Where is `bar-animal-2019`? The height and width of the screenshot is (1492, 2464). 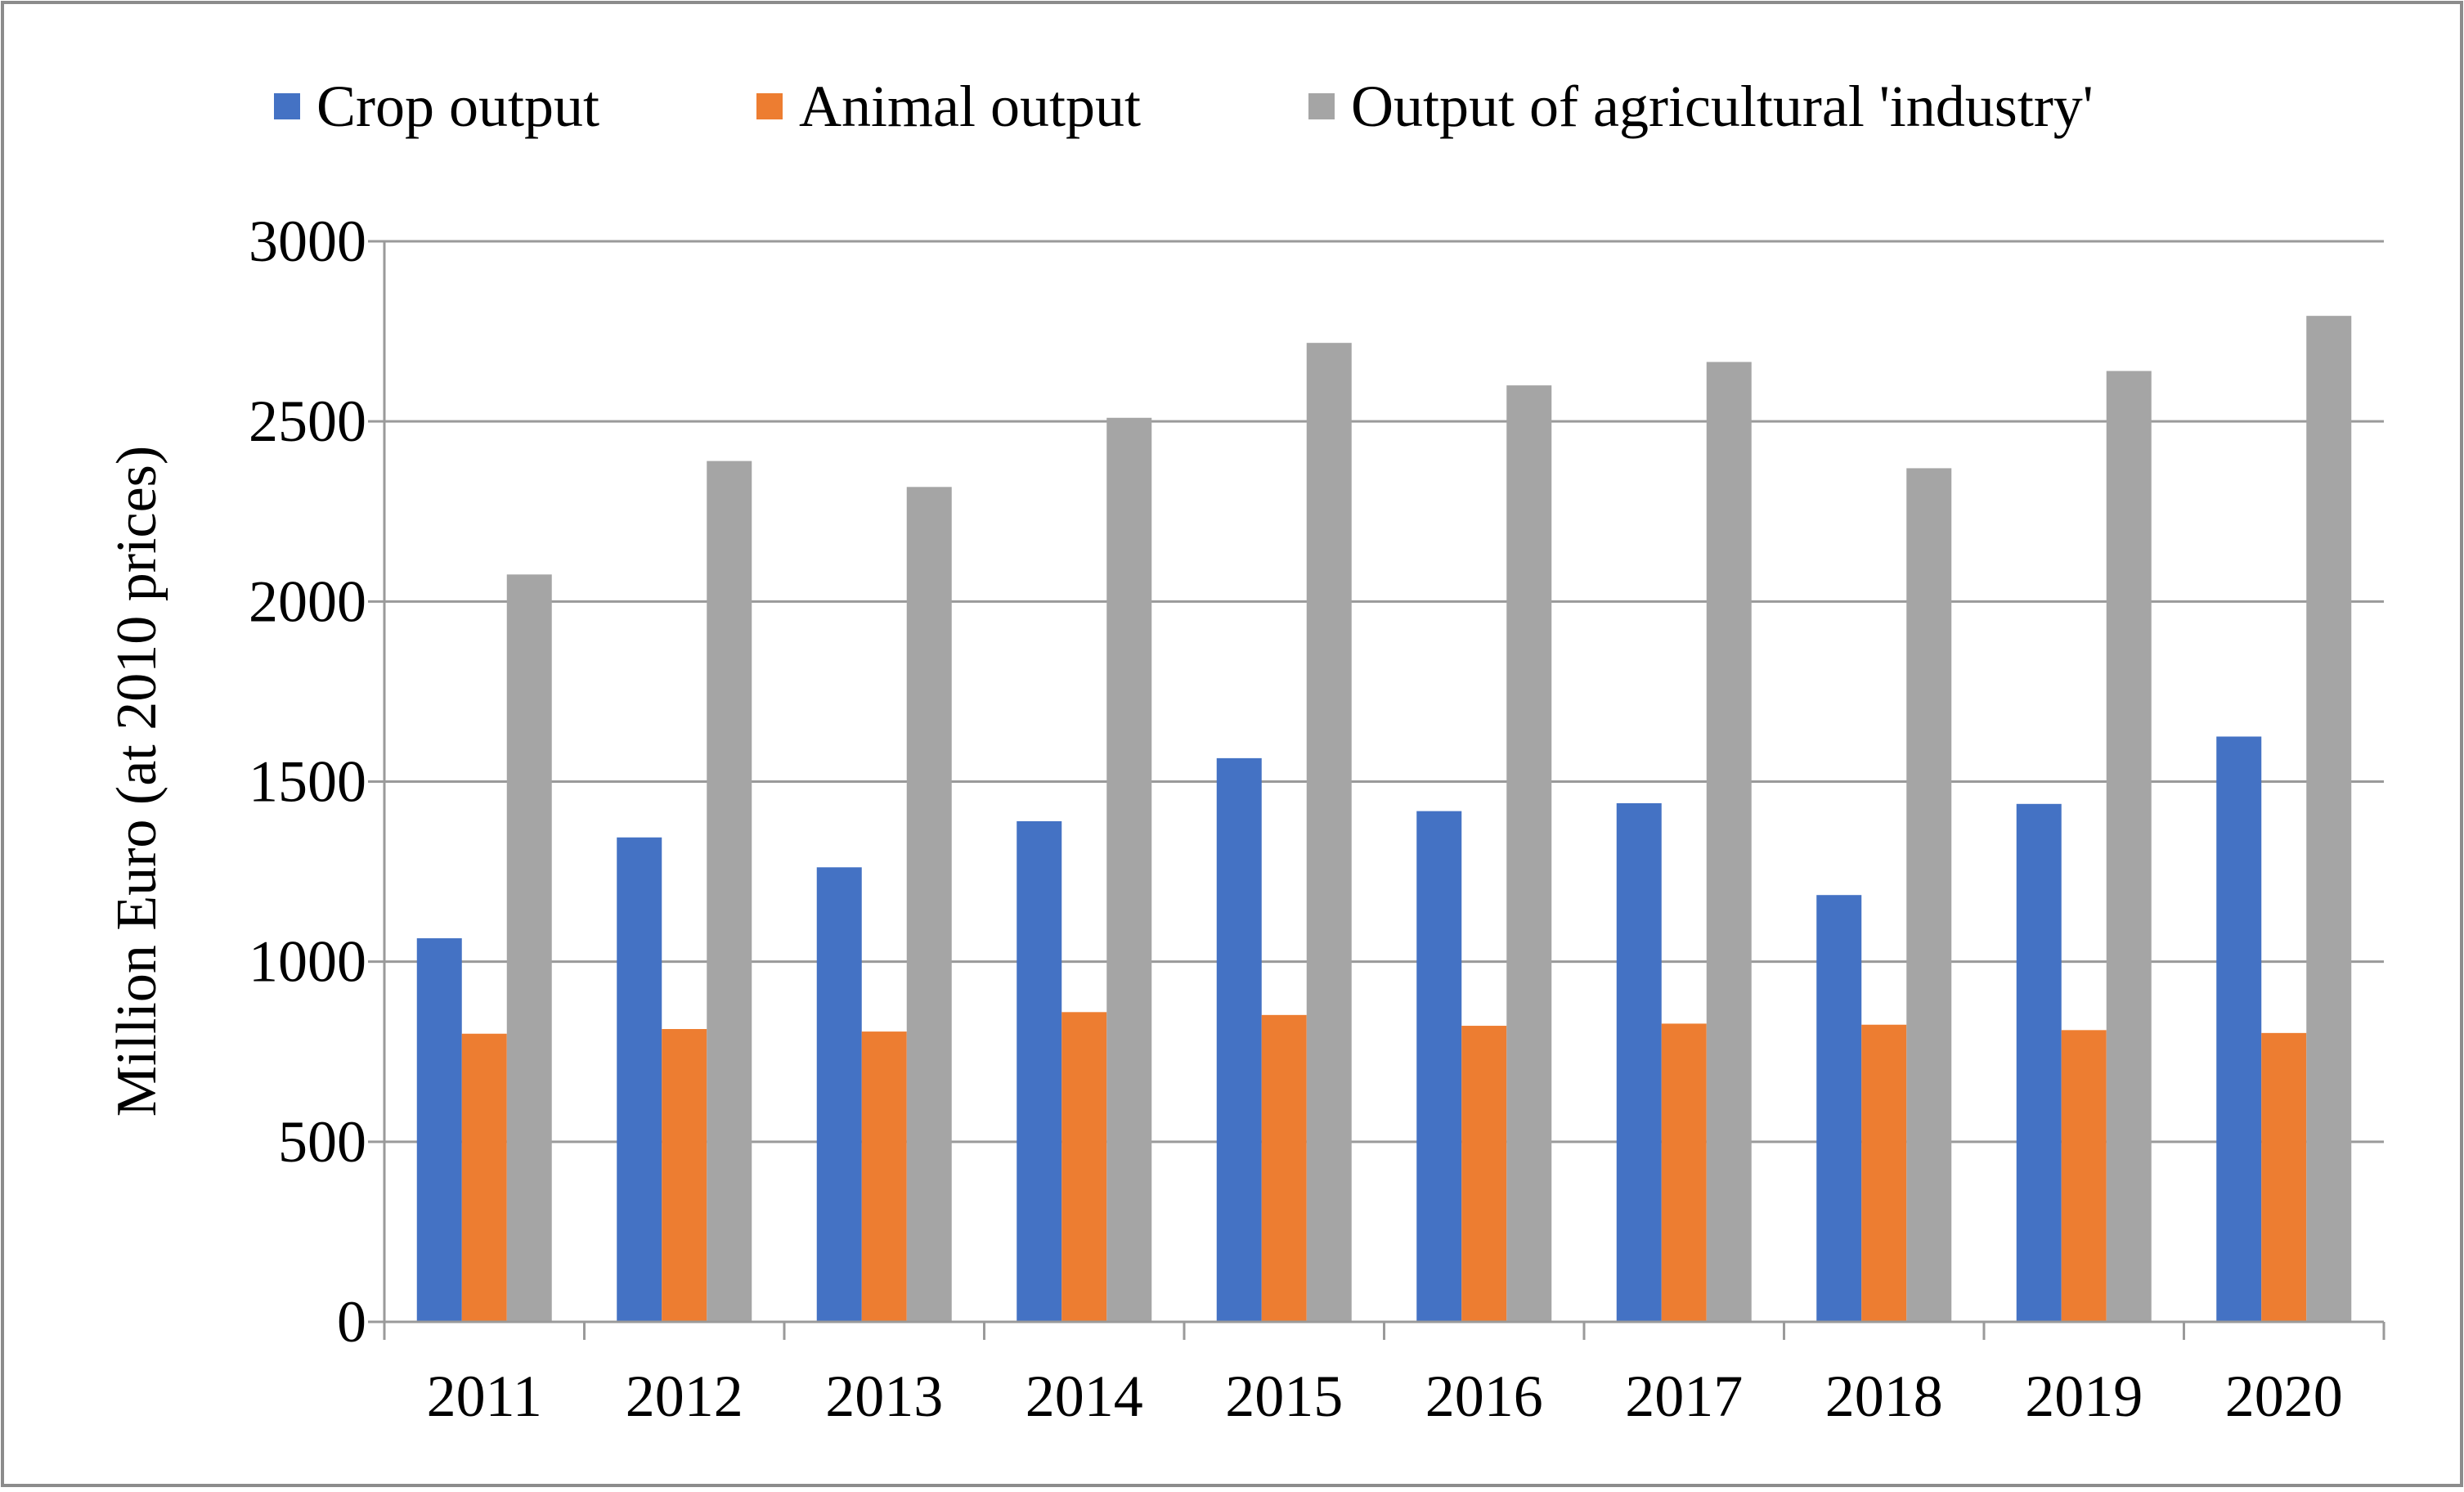 bar-animal-2019 is located at coordinates (2084, 1176).